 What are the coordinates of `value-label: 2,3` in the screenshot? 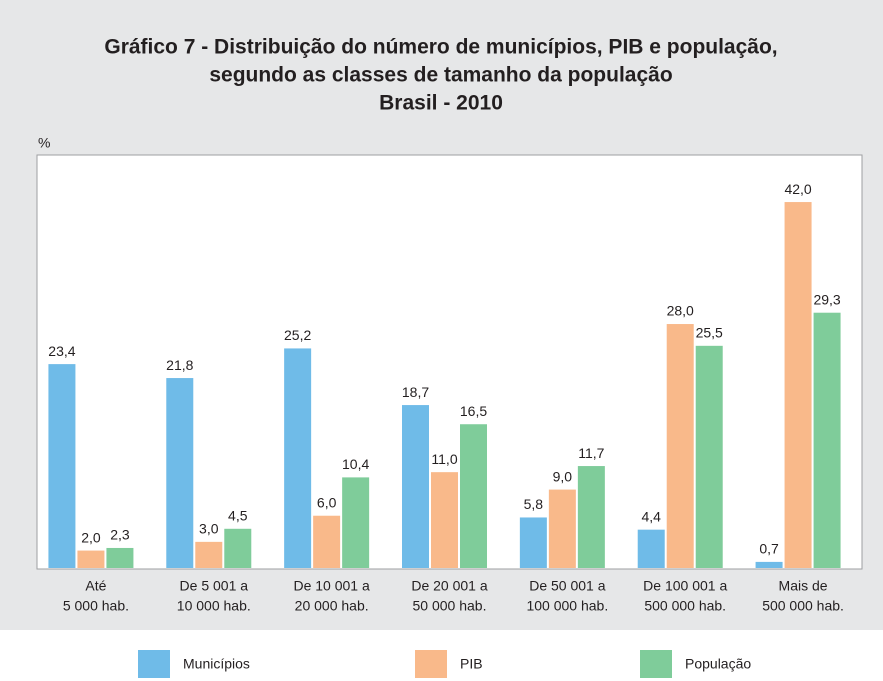 It's located at (120, 535).